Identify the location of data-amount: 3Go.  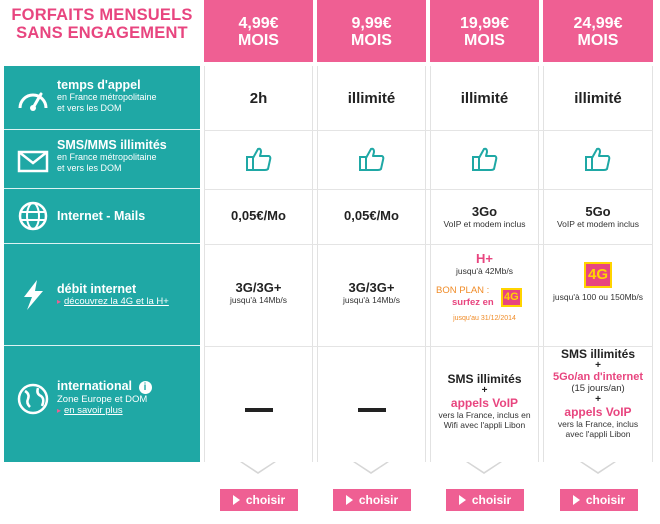
(484, 211).